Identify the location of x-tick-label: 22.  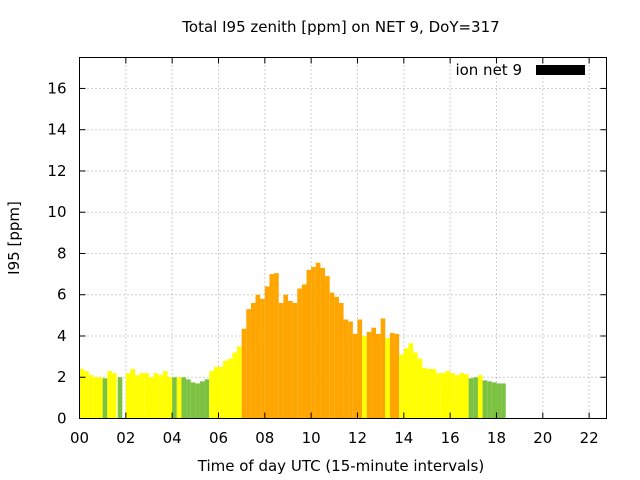
(589, 438).